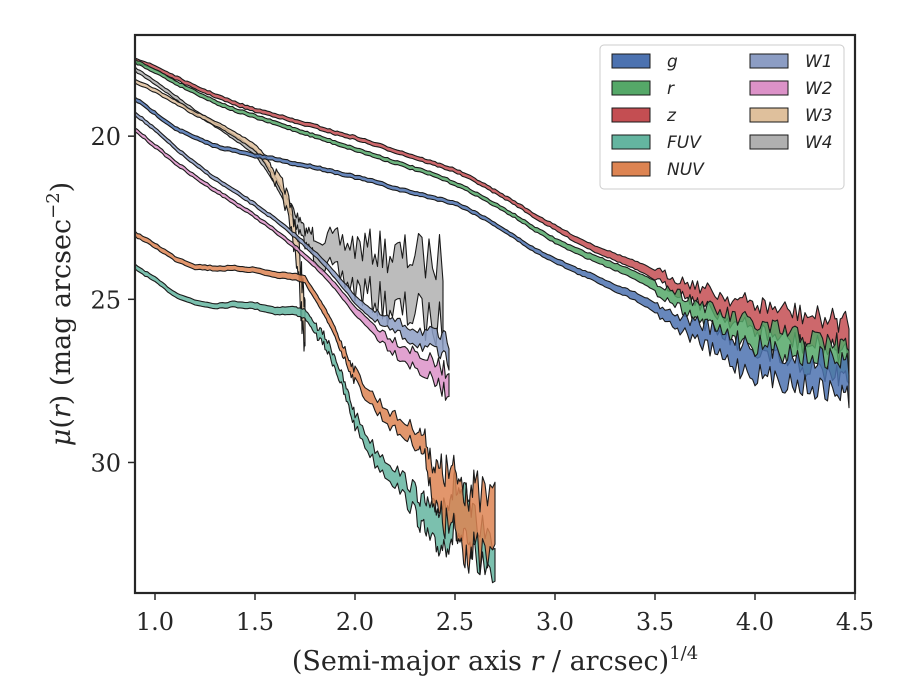 The height and width of the screenshot is (700, 900). Describe the element at coordinates (769, 88) in the screenshot. I see `legend-swatch-w2` at that location.